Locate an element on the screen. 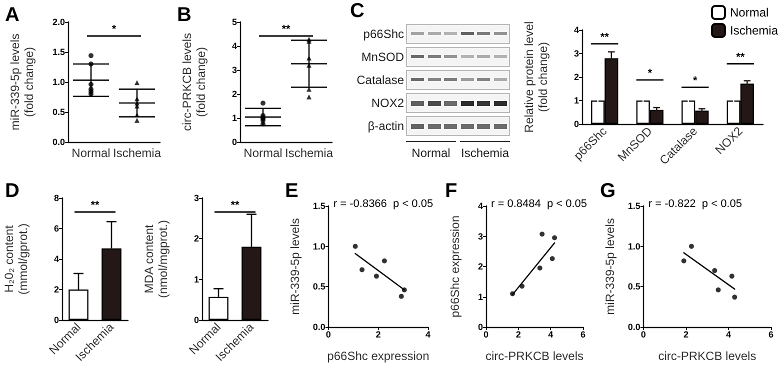 The image size is (783, 368). legend-label: Normal is located at coordinates (749, 13).